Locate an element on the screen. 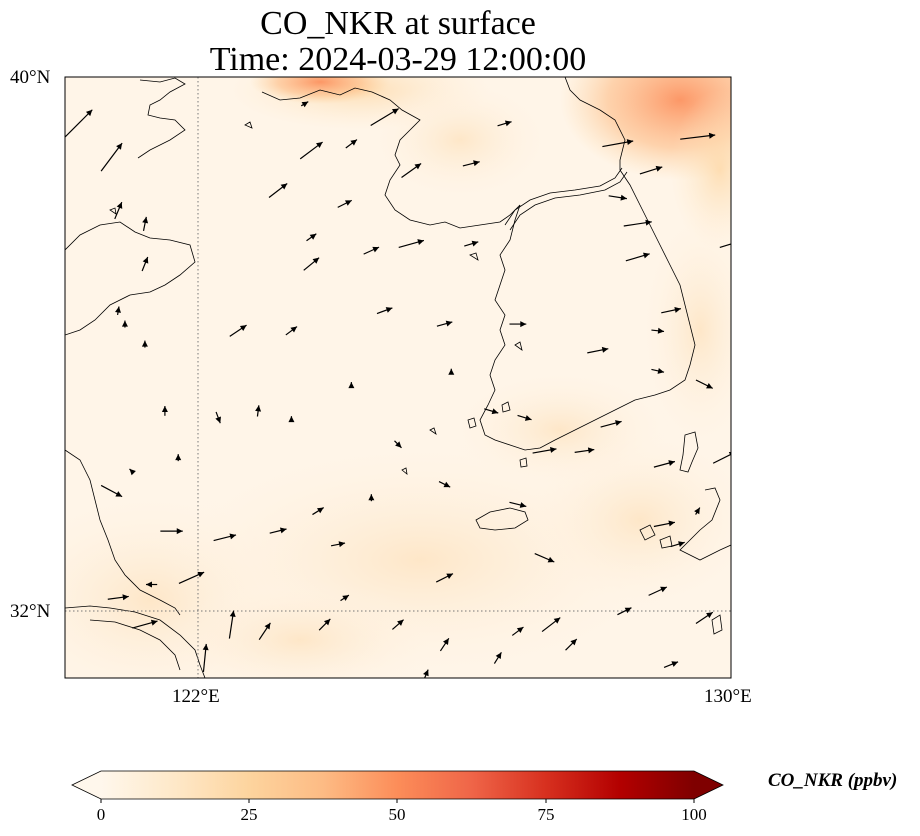 Image resolution: width=920 pixels, height=836 pixels. title-line-1: CO_NKR at surface is located at coordinates (398, 23).